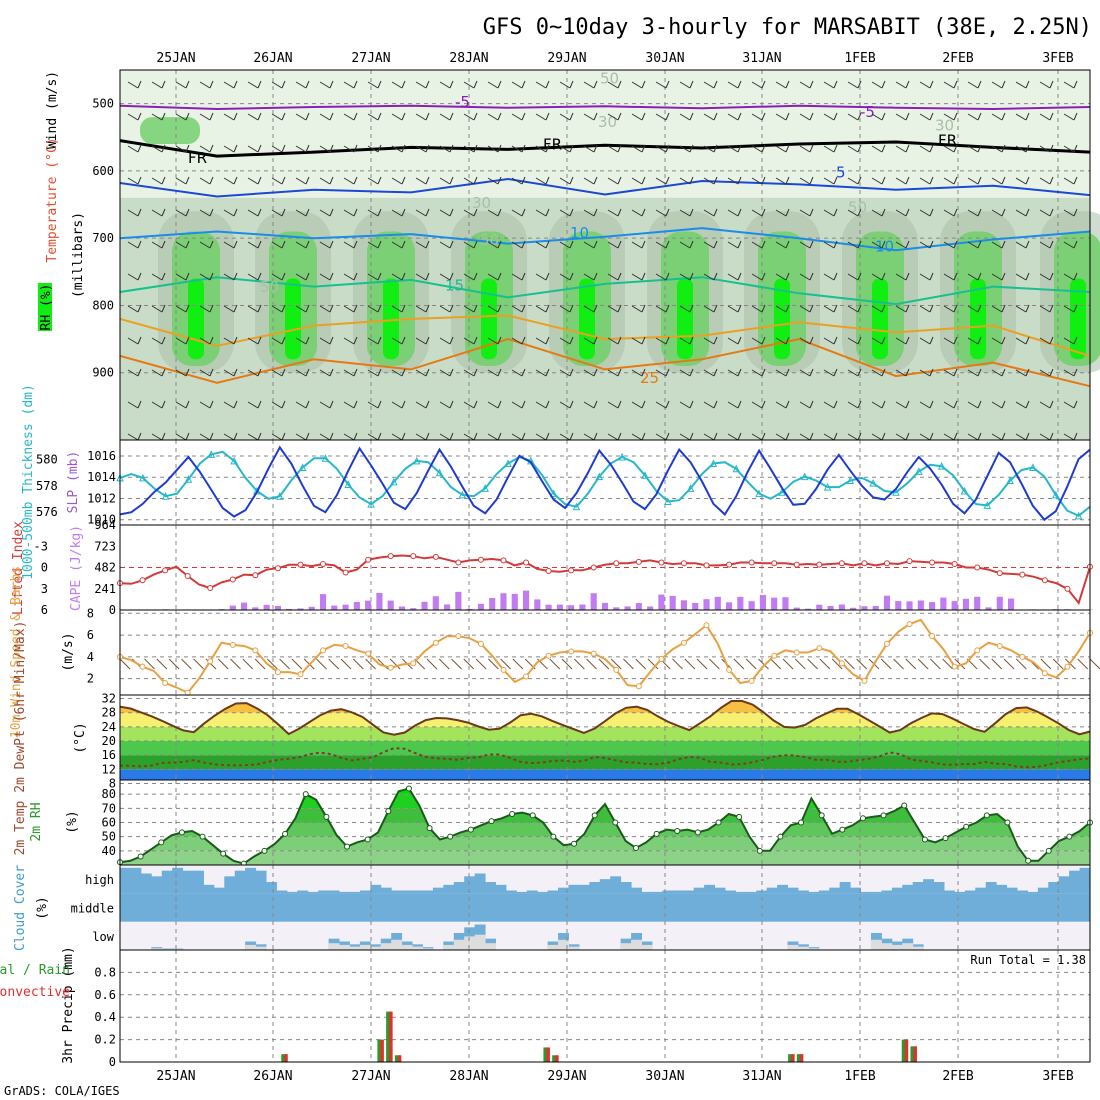 The height and width of the screenshot is (1100, 1100). I want to click on temp-axis-label: 2m Temp 2m DewPt (6hr Min/Max), so click(20, 738).